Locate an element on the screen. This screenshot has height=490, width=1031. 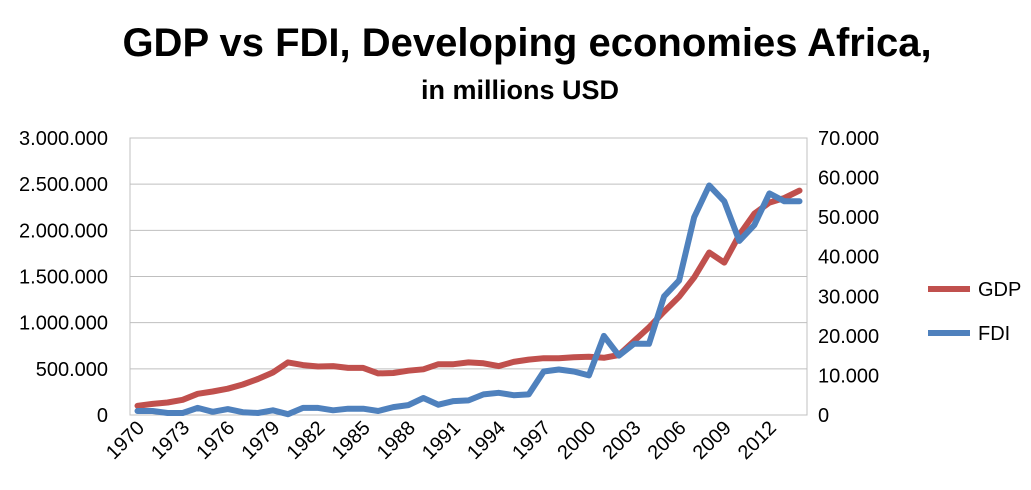
x-tick-label: 2012 is located at coordinates (757, 440).